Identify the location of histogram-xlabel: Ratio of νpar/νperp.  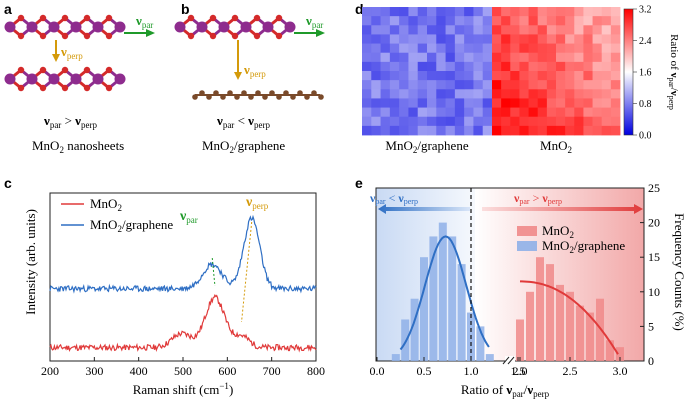
(505, 390).